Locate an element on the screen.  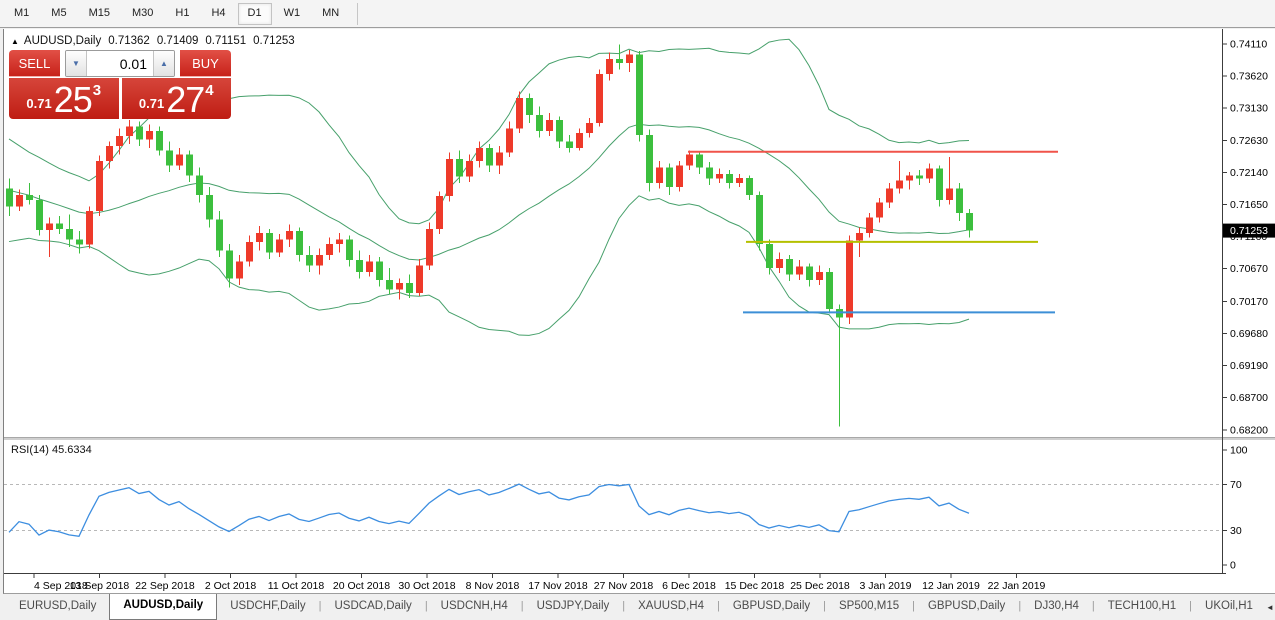
tab-SP500-M15: SP500,M15 is located at coordinates (869, 606).